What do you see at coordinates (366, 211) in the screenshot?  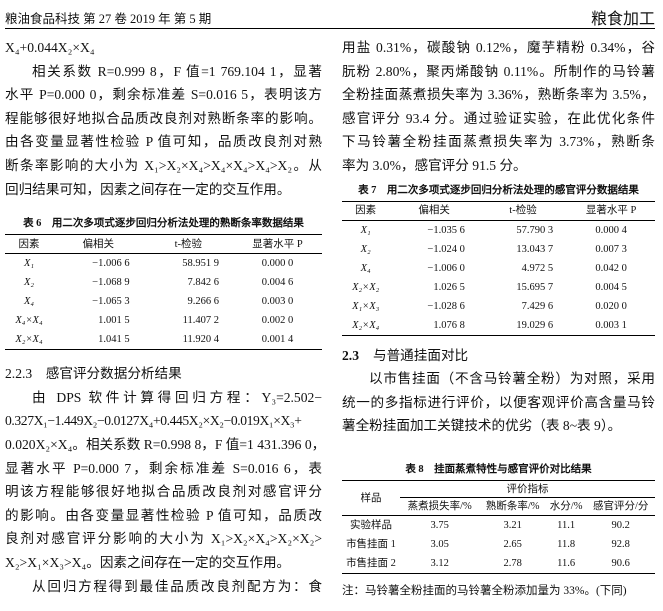 I see `column-header: 因素` at bounding box center [366, 211].